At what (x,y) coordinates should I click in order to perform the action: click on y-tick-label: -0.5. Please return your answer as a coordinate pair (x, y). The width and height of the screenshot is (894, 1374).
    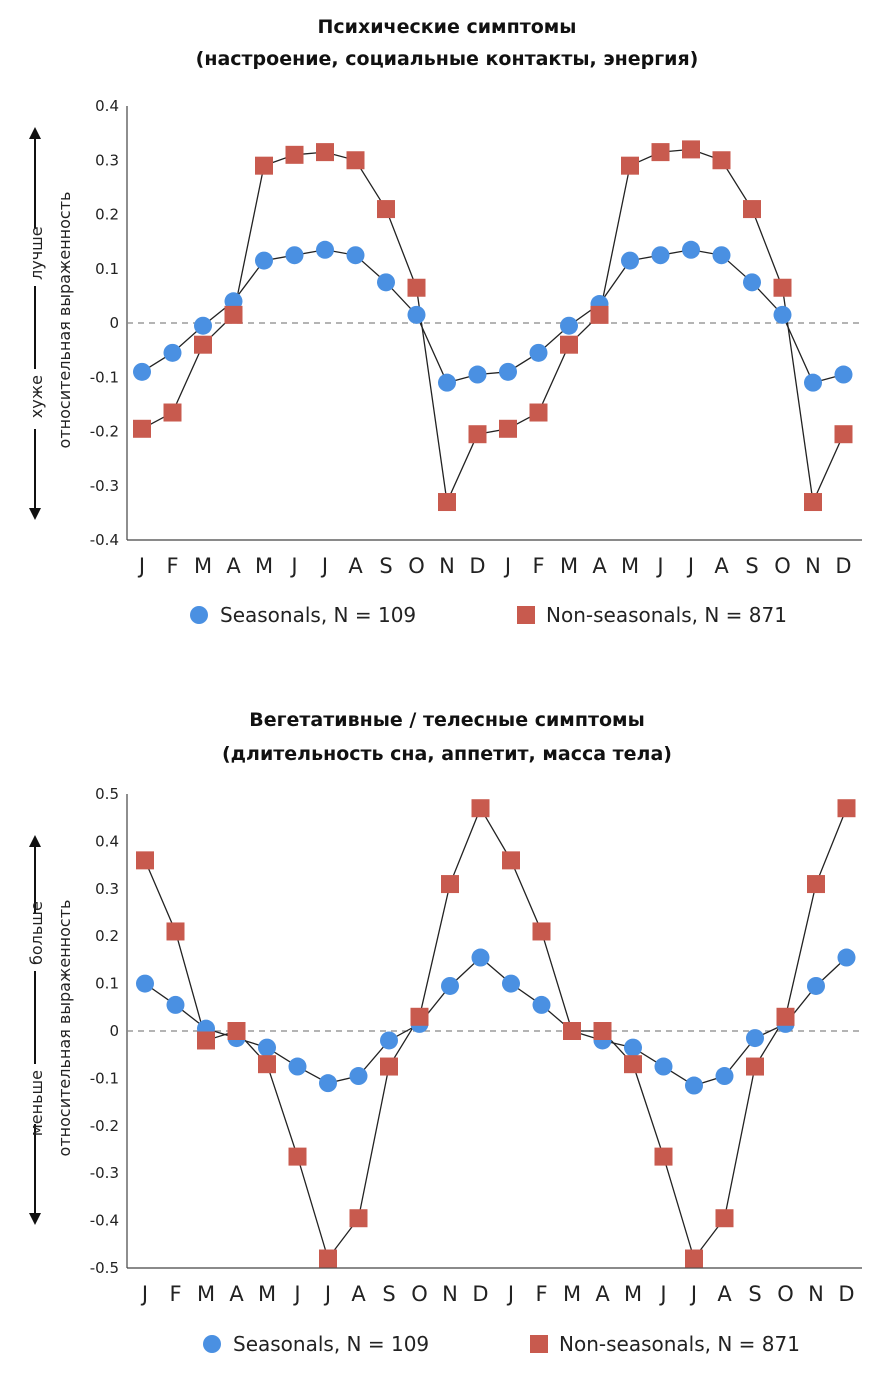
    Looking at the image, I should click on (104, 1268).